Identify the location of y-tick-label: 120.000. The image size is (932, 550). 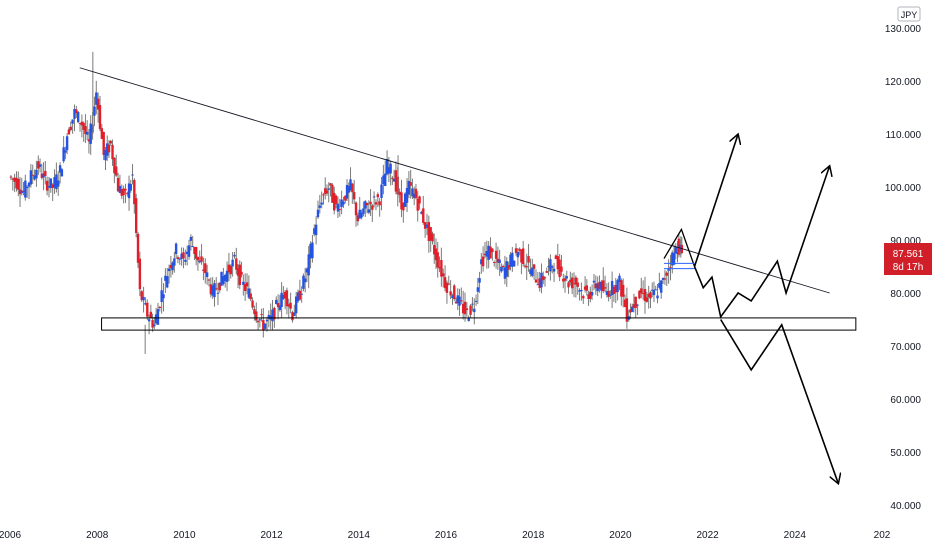
(903, 82).